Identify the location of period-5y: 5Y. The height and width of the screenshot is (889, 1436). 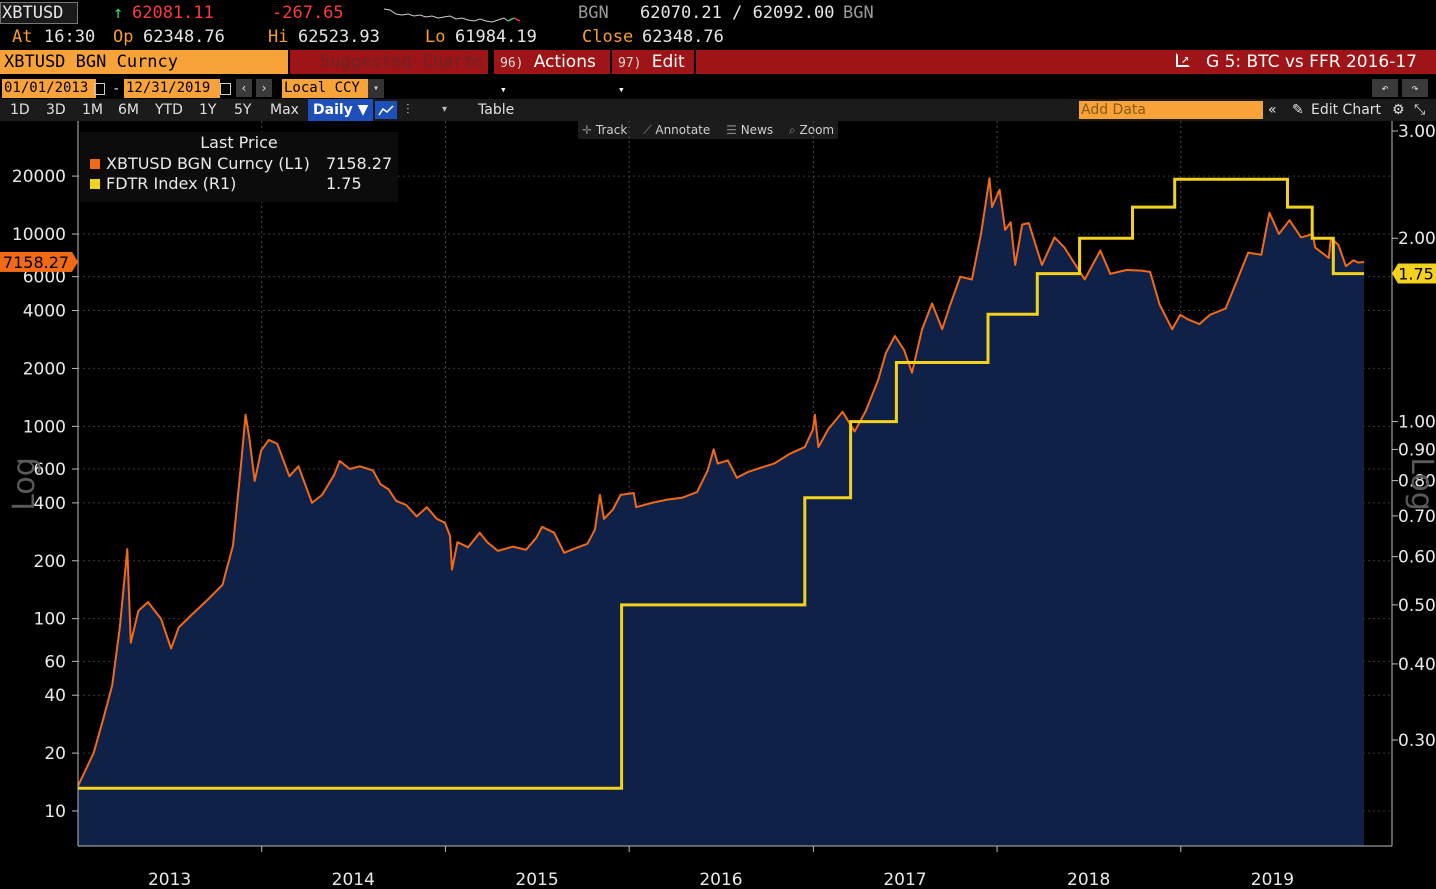
(243, 110).